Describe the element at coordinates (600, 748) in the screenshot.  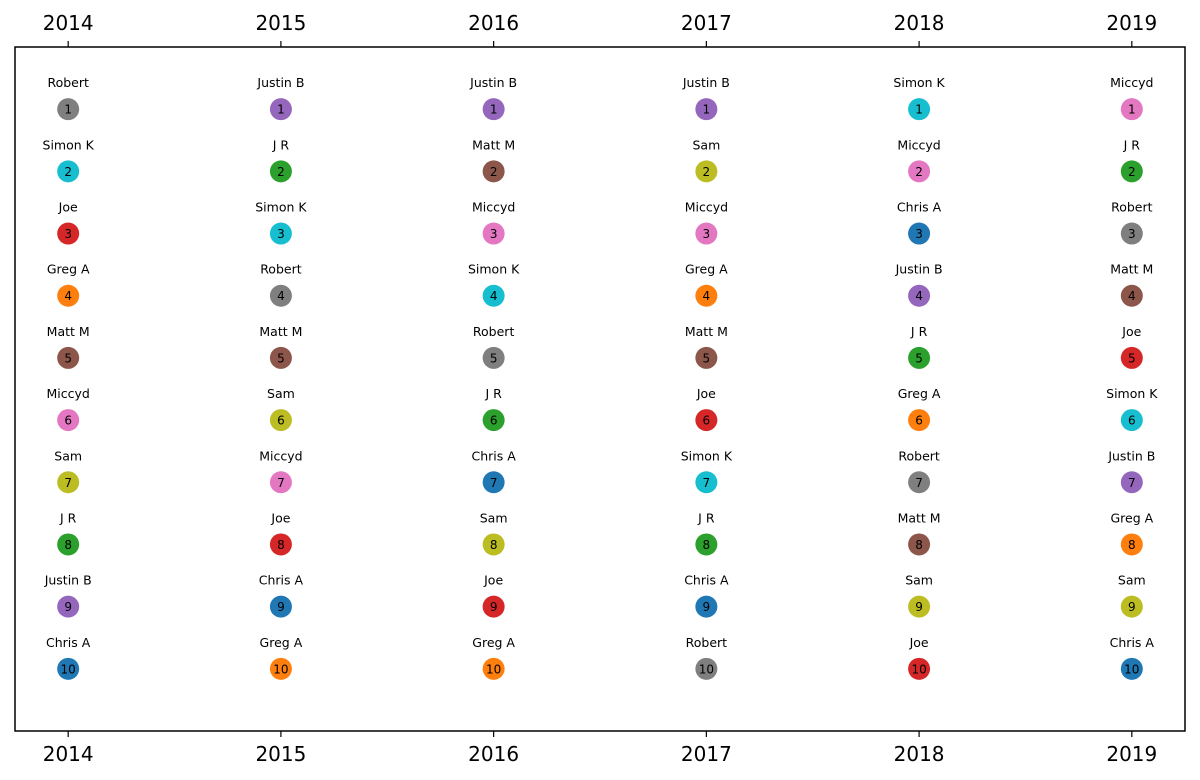
I see `bottom-axis: 2014 2015 2016 2017 2018 2019` at that location.